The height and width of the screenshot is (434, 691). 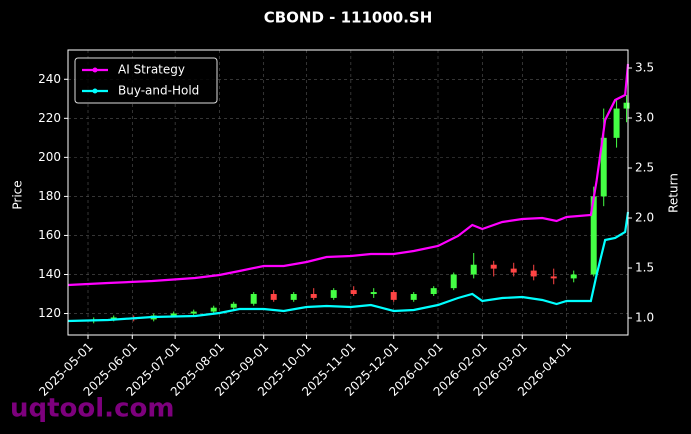 I want to click on y2-tick-label: 1.0, so click(x=644, y=318).